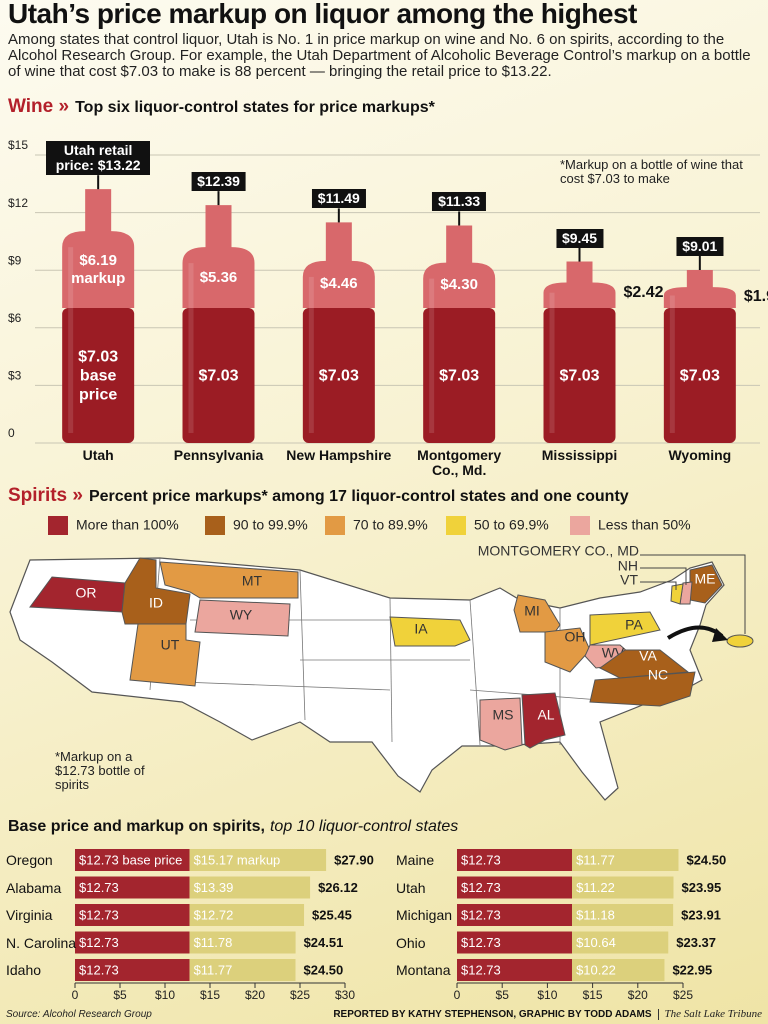 The height and width of the screenshot is (1024, 768). I want to click on bar-label: $11.18, so click(595, 914).